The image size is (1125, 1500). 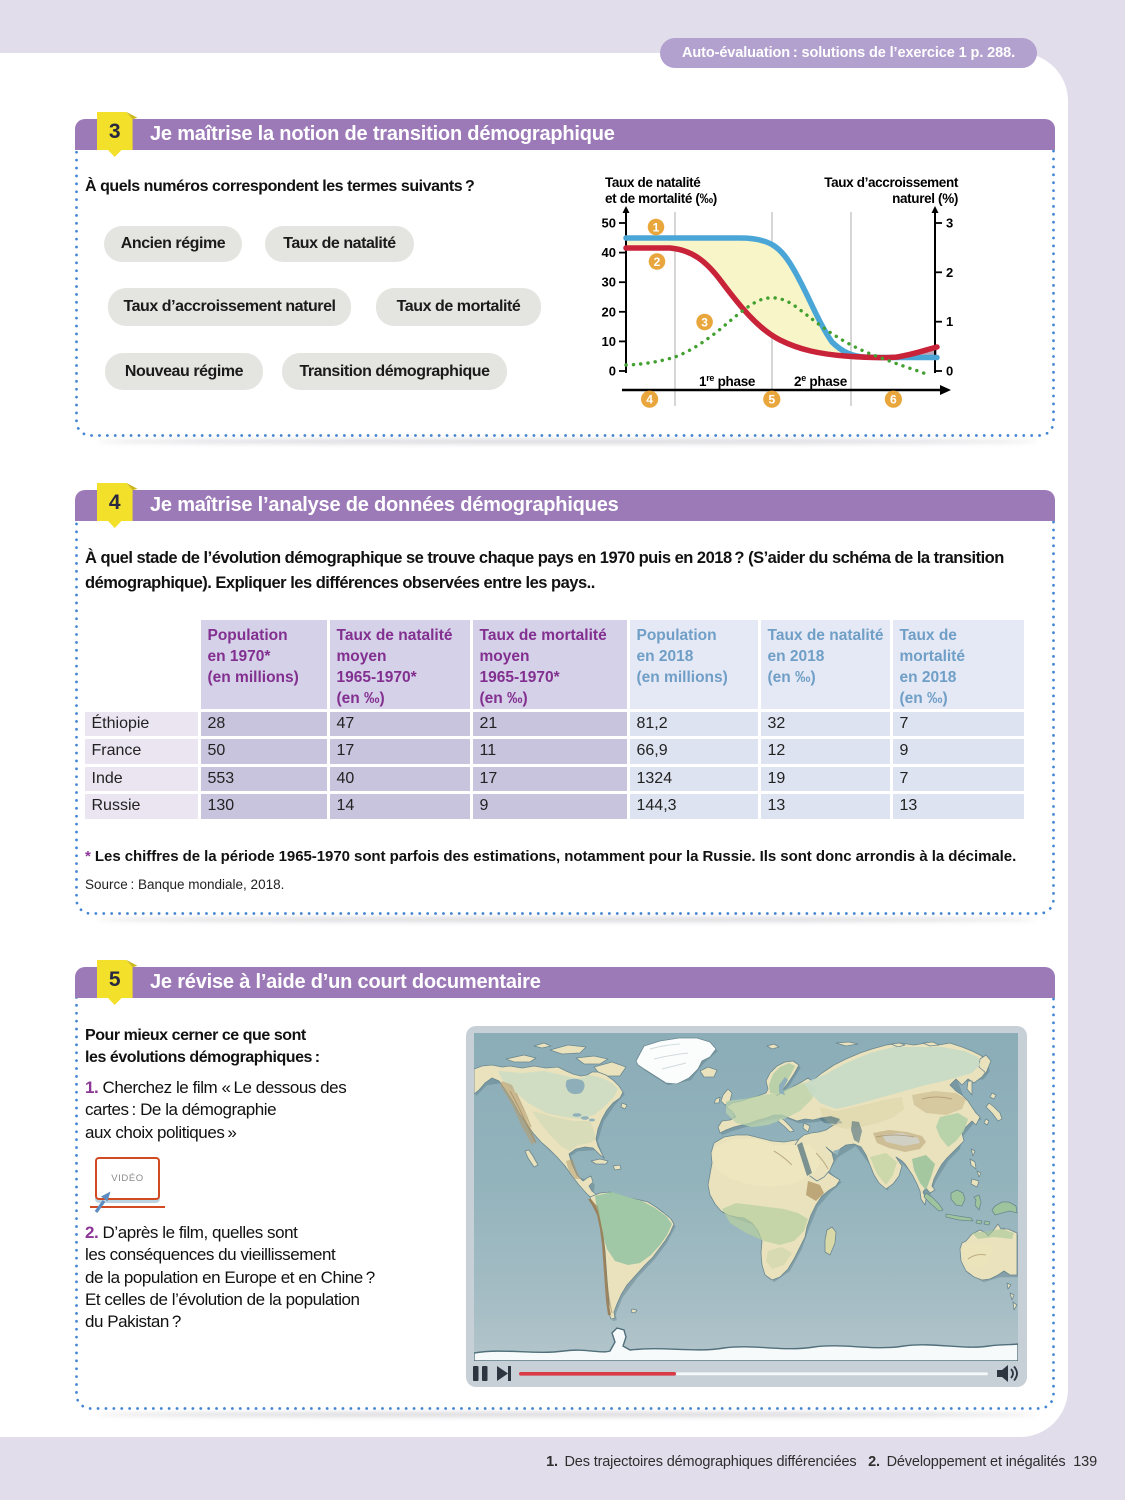 What do you see at coordinates (771, 400) in the screenshot?
I see `svg-text: 5` at bounding box center [771, 400].